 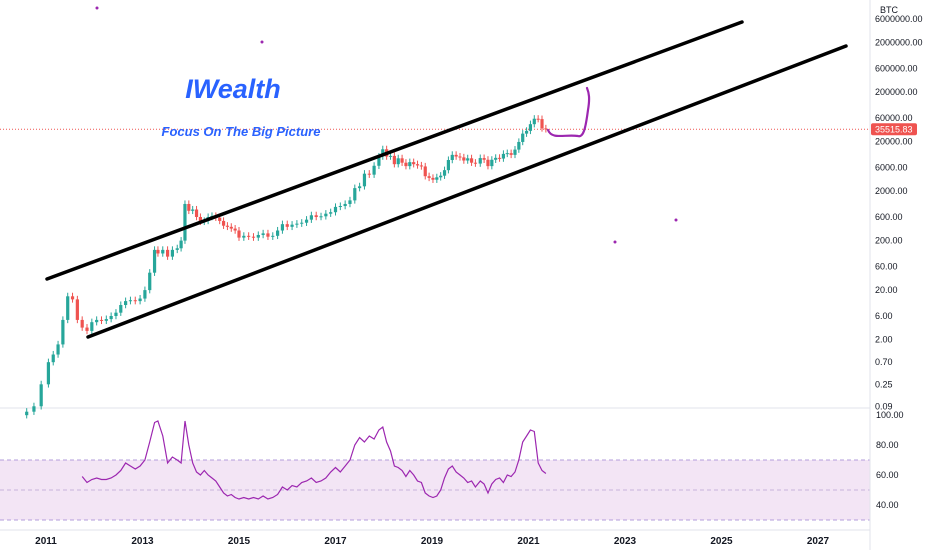 I want to click on price-tick-label: 0.09, so click(x=884, y=406).